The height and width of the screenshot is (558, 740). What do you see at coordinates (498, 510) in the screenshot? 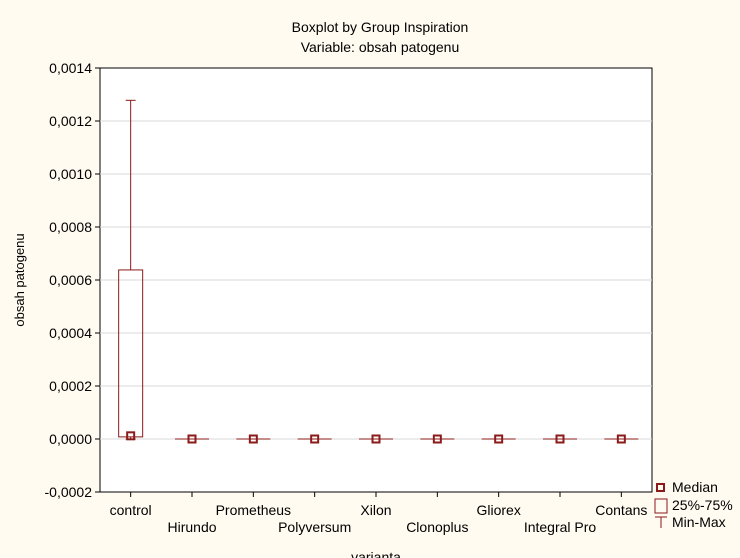
I see `x-tick-label: Gliorex` at bounding box center [498, 510].